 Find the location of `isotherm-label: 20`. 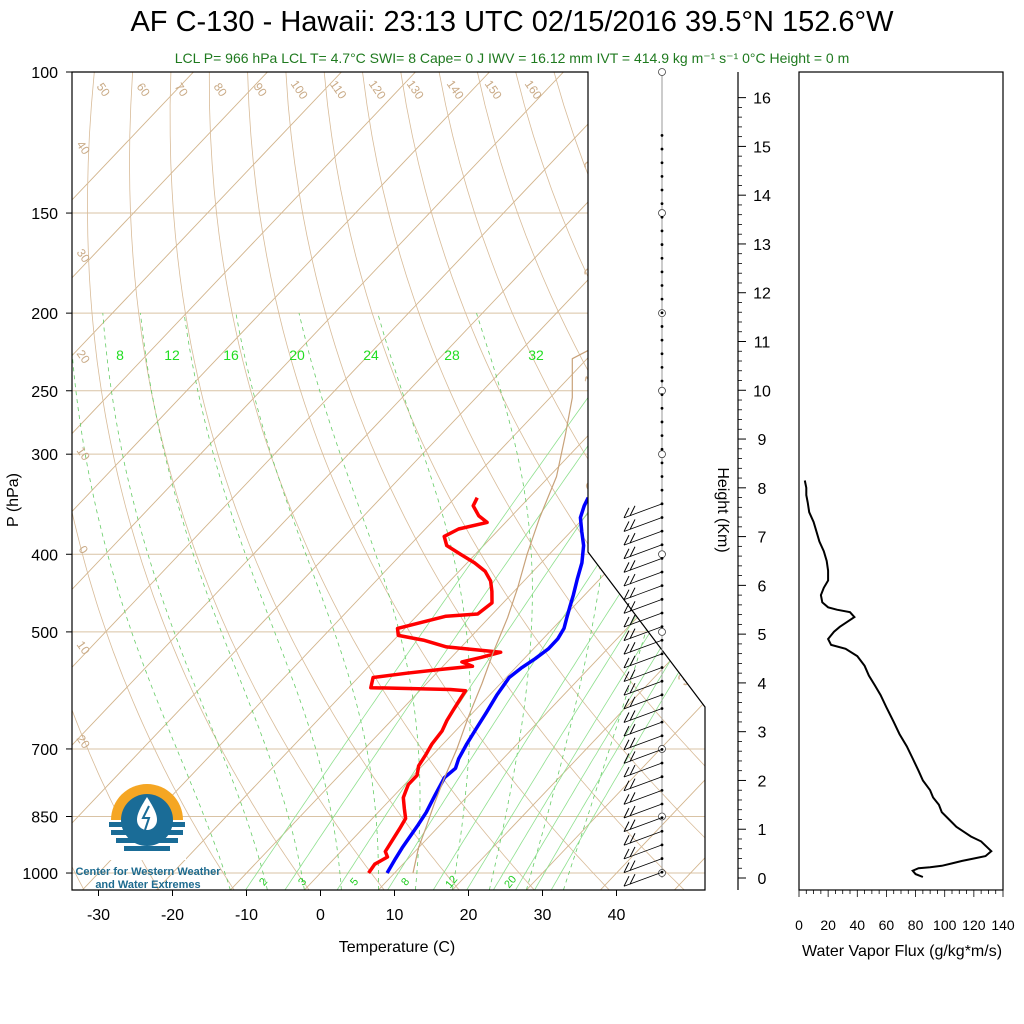

isotherm-label: 20 is located at coordinates (83, 356).